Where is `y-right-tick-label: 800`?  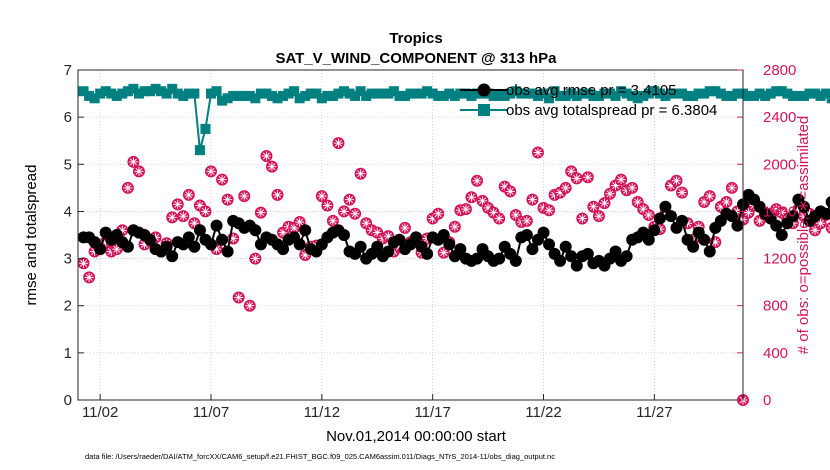 y-right-tick-label: 800 is located at coordinates (775, 306).